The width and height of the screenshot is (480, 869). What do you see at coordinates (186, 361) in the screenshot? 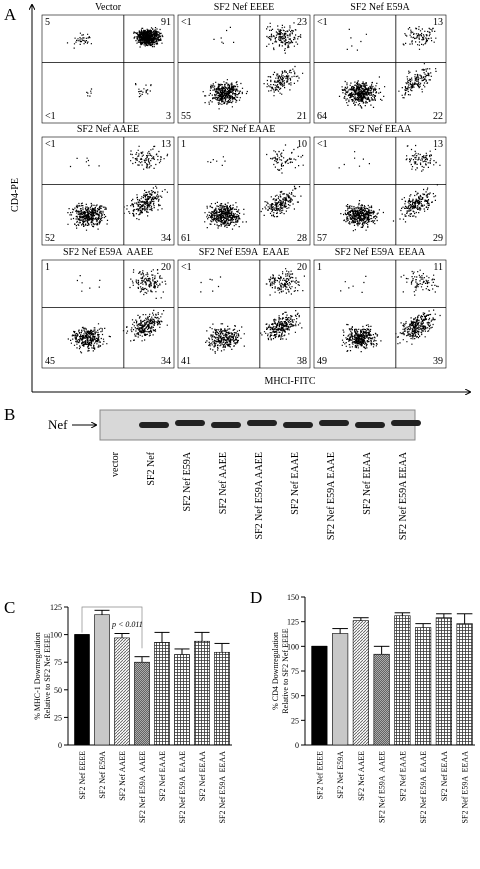
I see `quadrant-percent: 41` at bounding box center [186, 361].